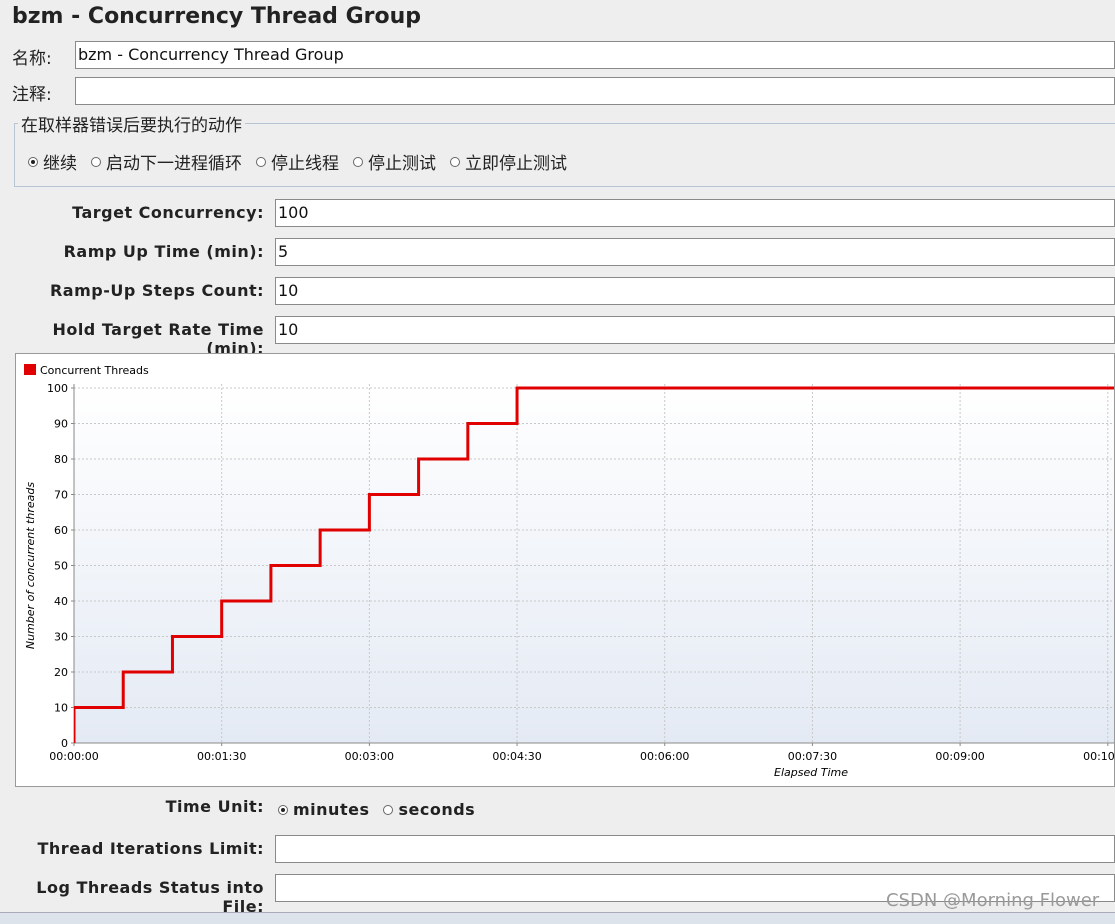 The height and width of the screenshot is (924, 1115). I want to click on x-tick-label: 00:00:00, so click(73, 756).